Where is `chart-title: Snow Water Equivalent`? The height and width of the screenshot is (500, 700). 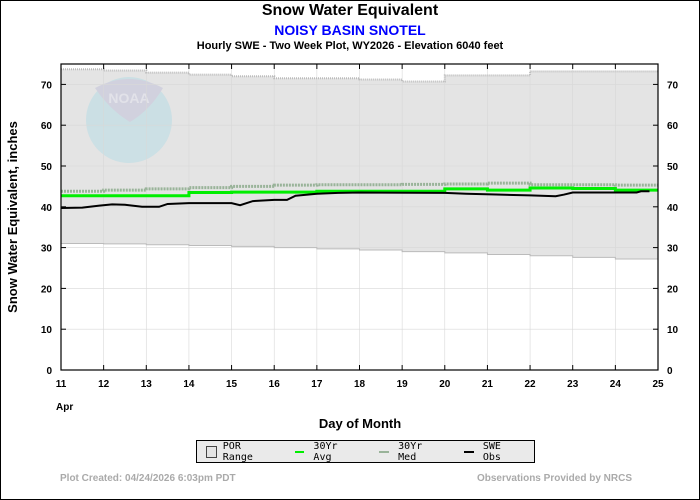 chart-title: Snow Water Equivalent is located at coordinates (350, 10).